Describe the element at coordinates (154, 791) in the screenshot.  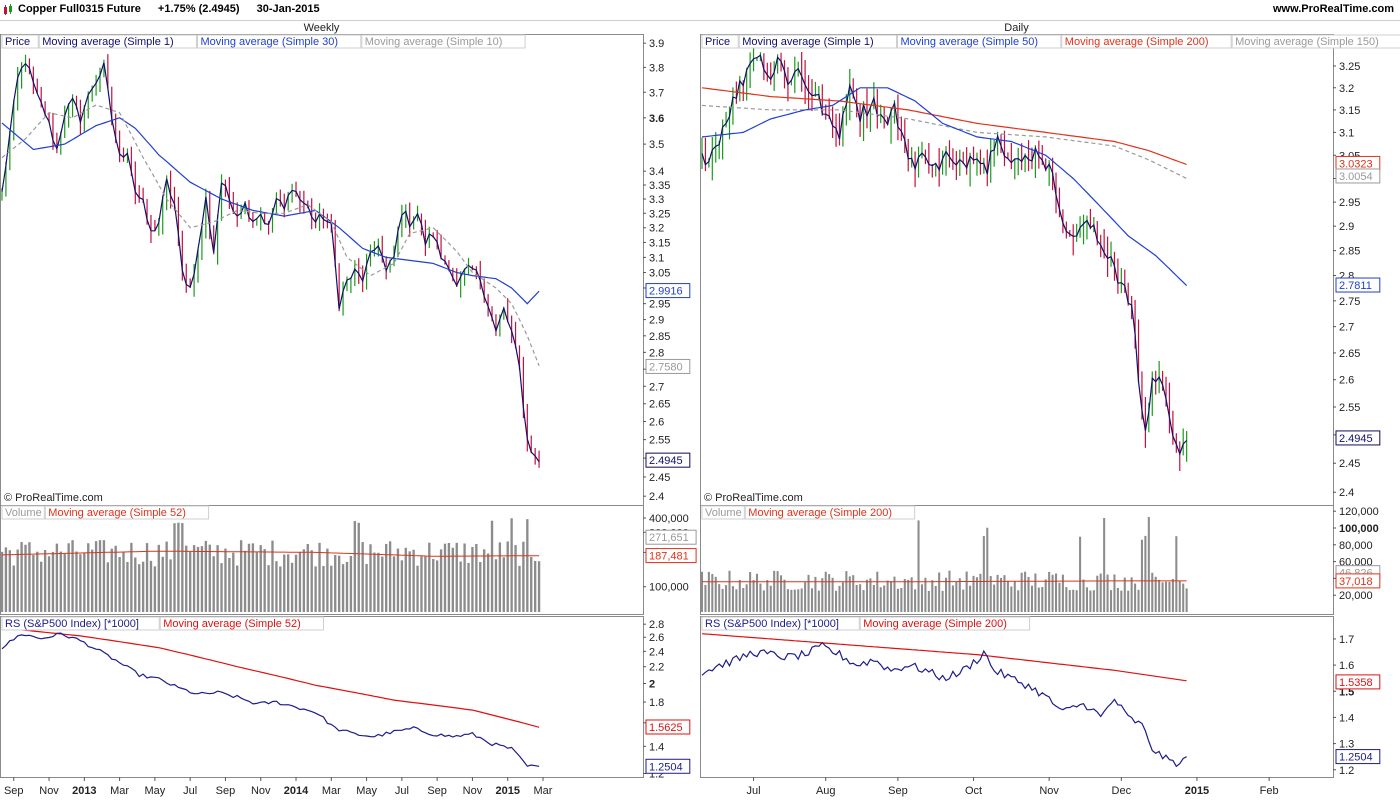
I see `x-tick-label: May` at that location.